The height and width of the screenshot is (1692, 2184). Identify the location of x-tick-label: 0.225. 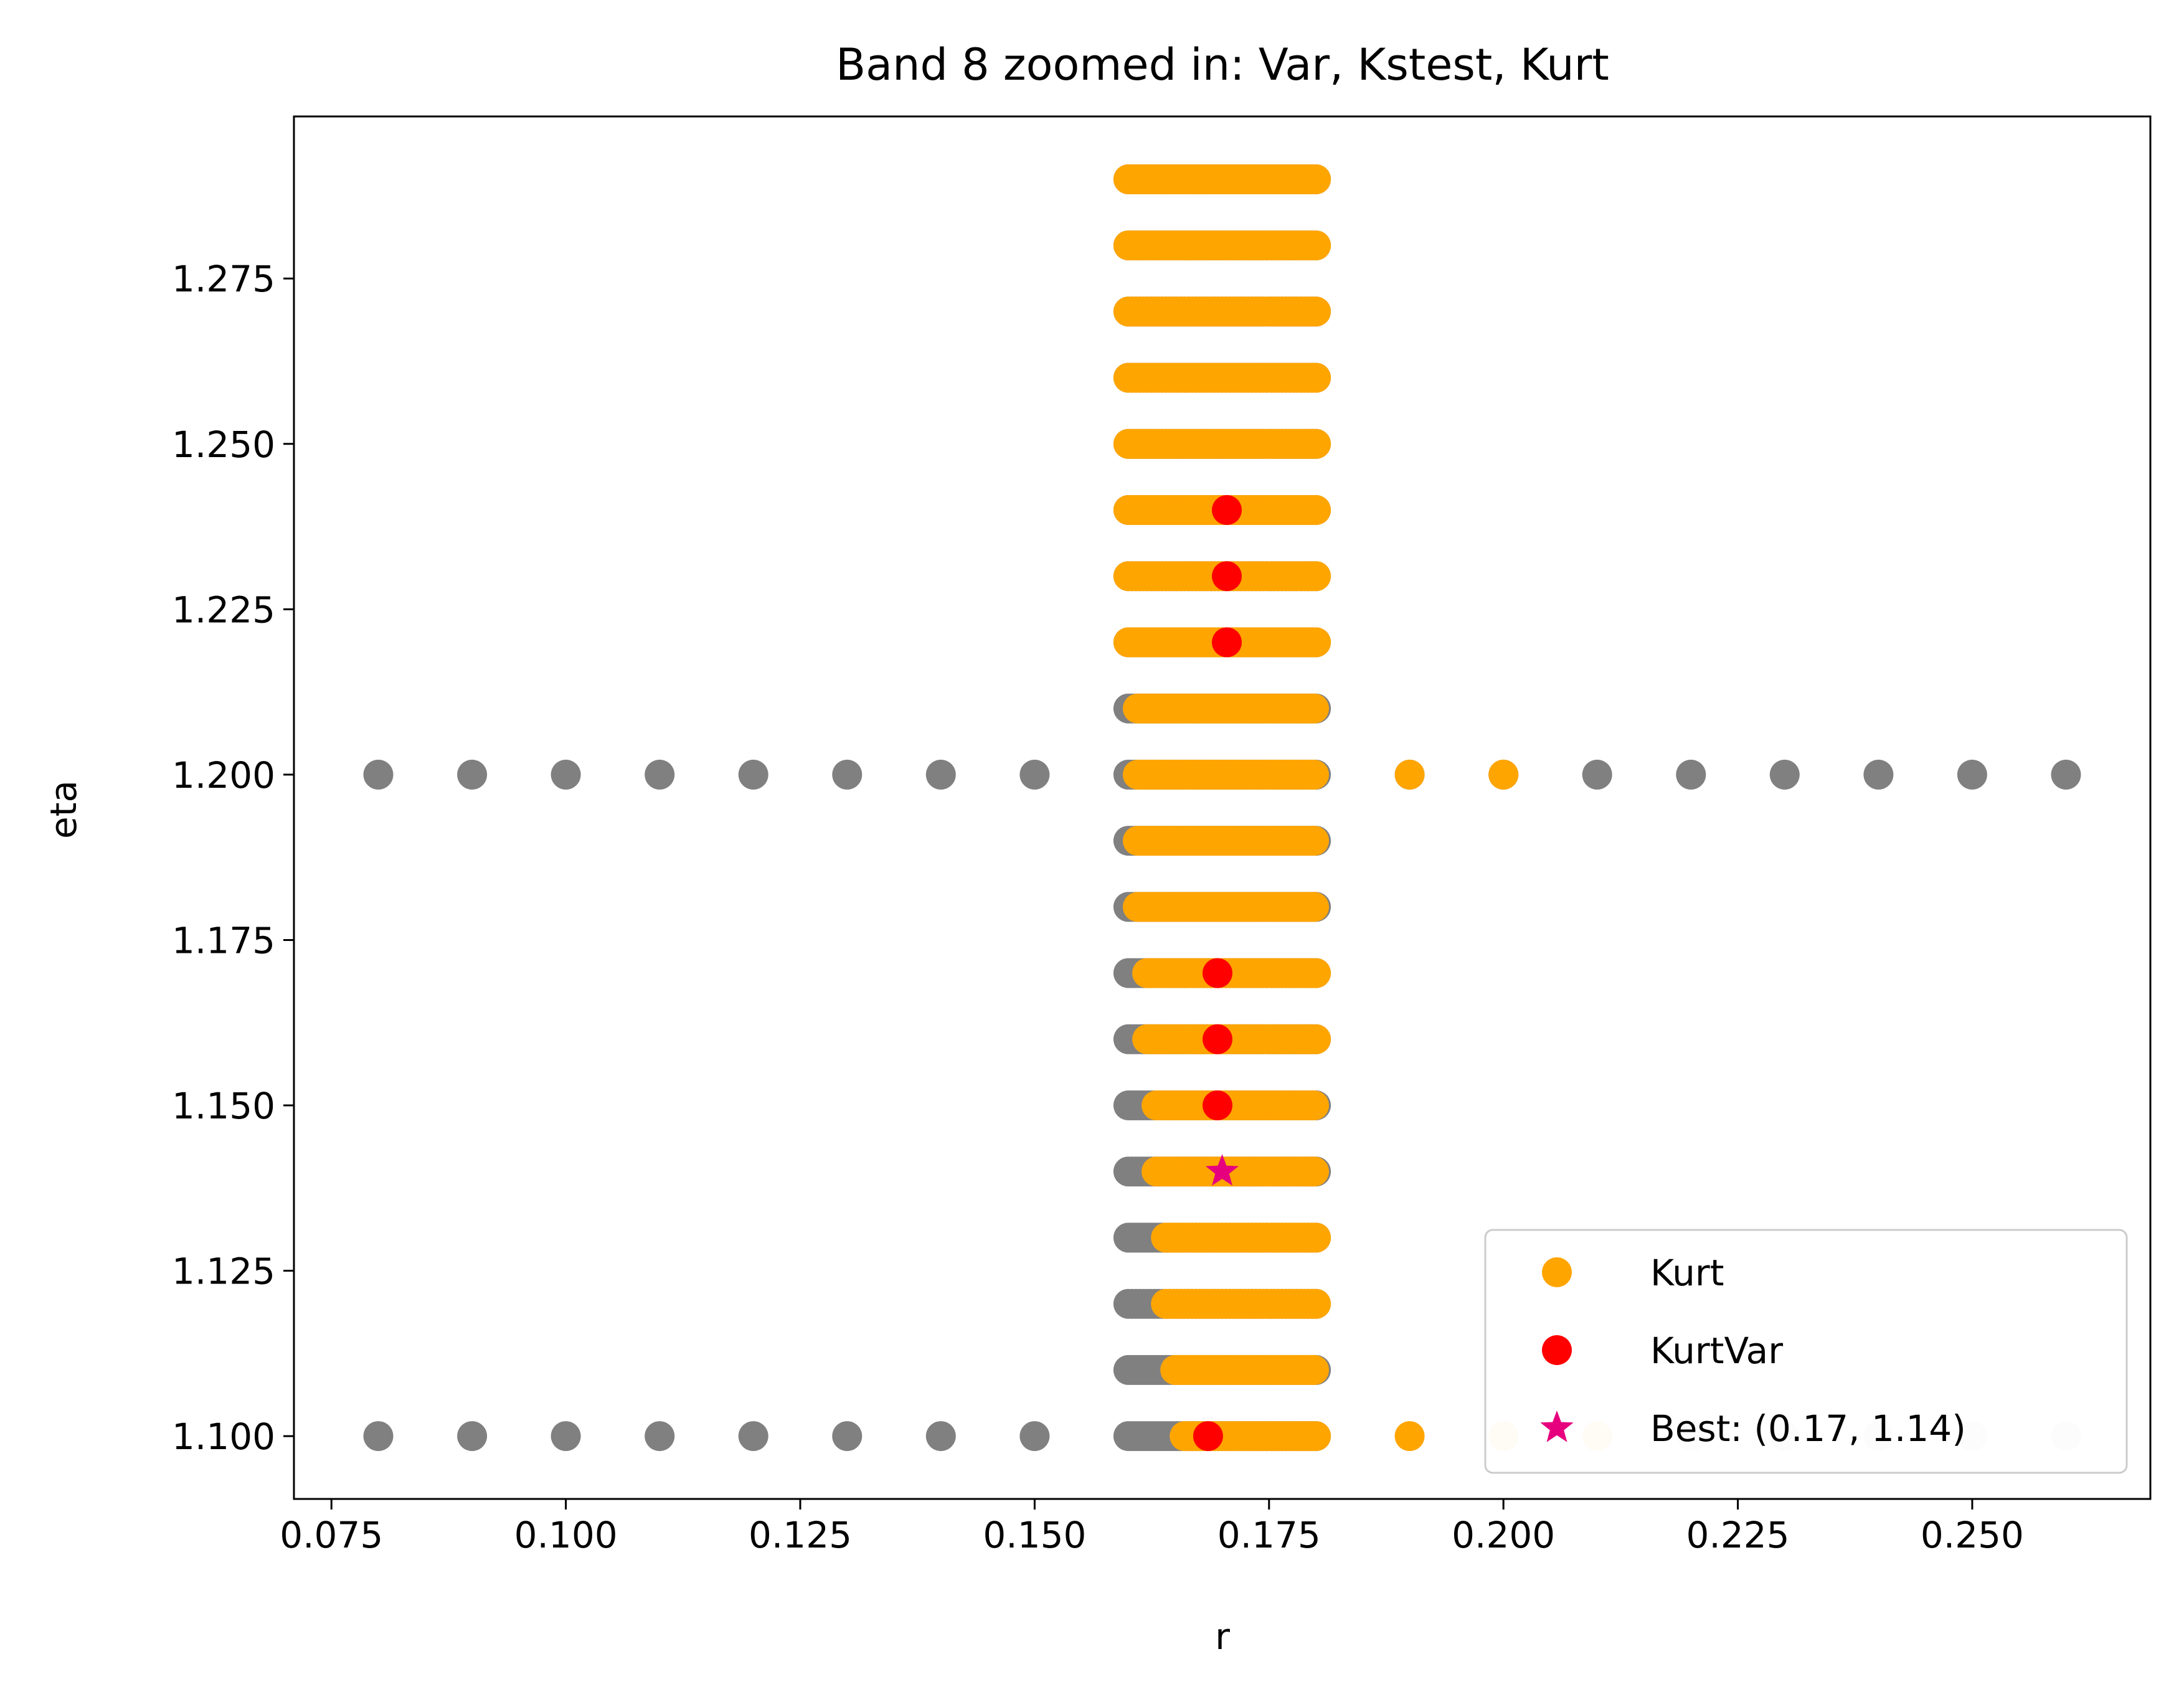
(1738, 1535).